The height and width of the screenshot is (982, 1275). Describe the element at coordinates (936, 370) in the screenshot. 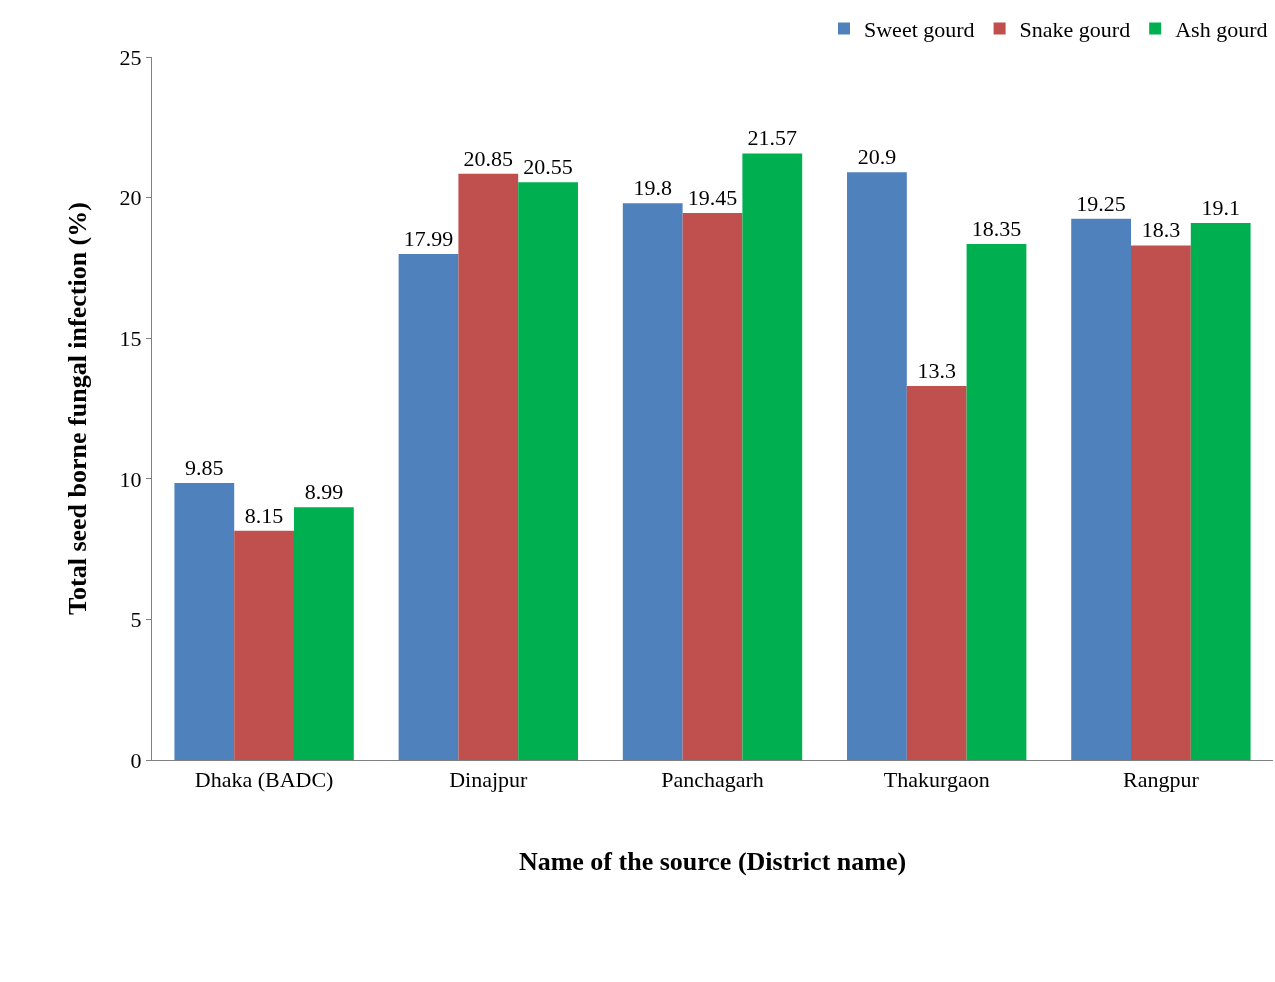

I see `data-label: 13.3` at that location.